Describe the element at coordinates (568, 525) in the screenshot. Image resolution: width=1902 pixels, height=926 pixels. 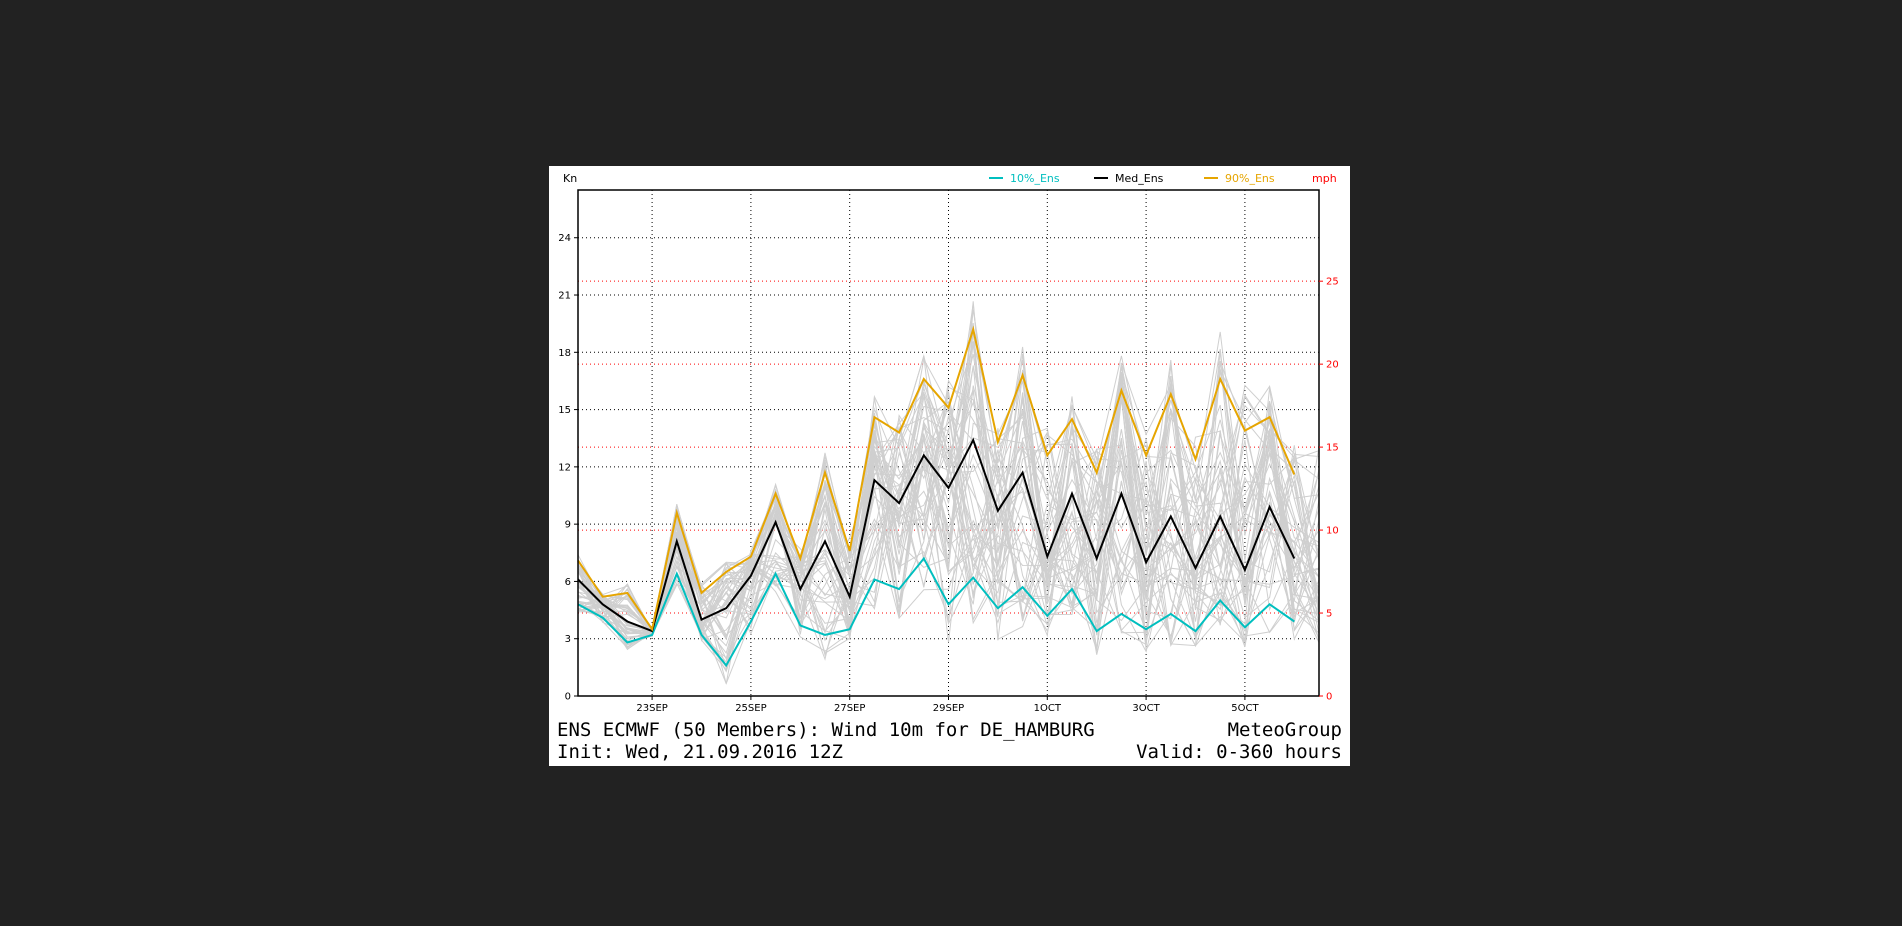
I see `left-tick-label: 9` at that location.